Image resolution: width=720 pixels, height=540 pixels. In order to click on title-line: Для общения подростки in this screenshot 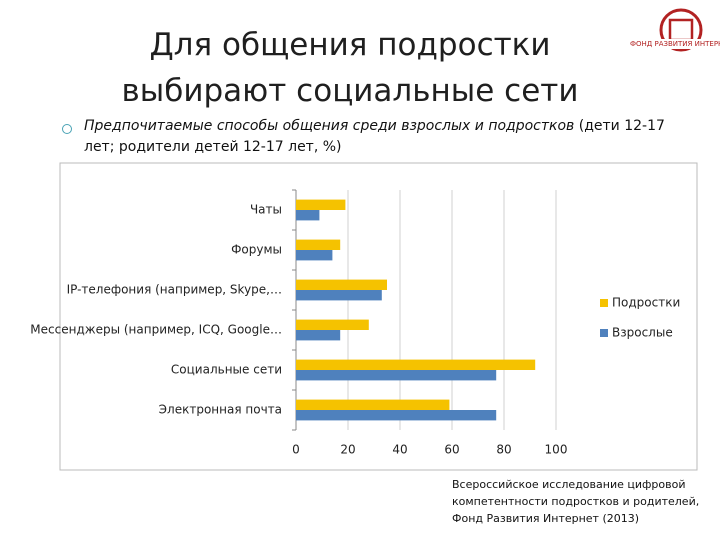, I will do `click(350, 45)`.